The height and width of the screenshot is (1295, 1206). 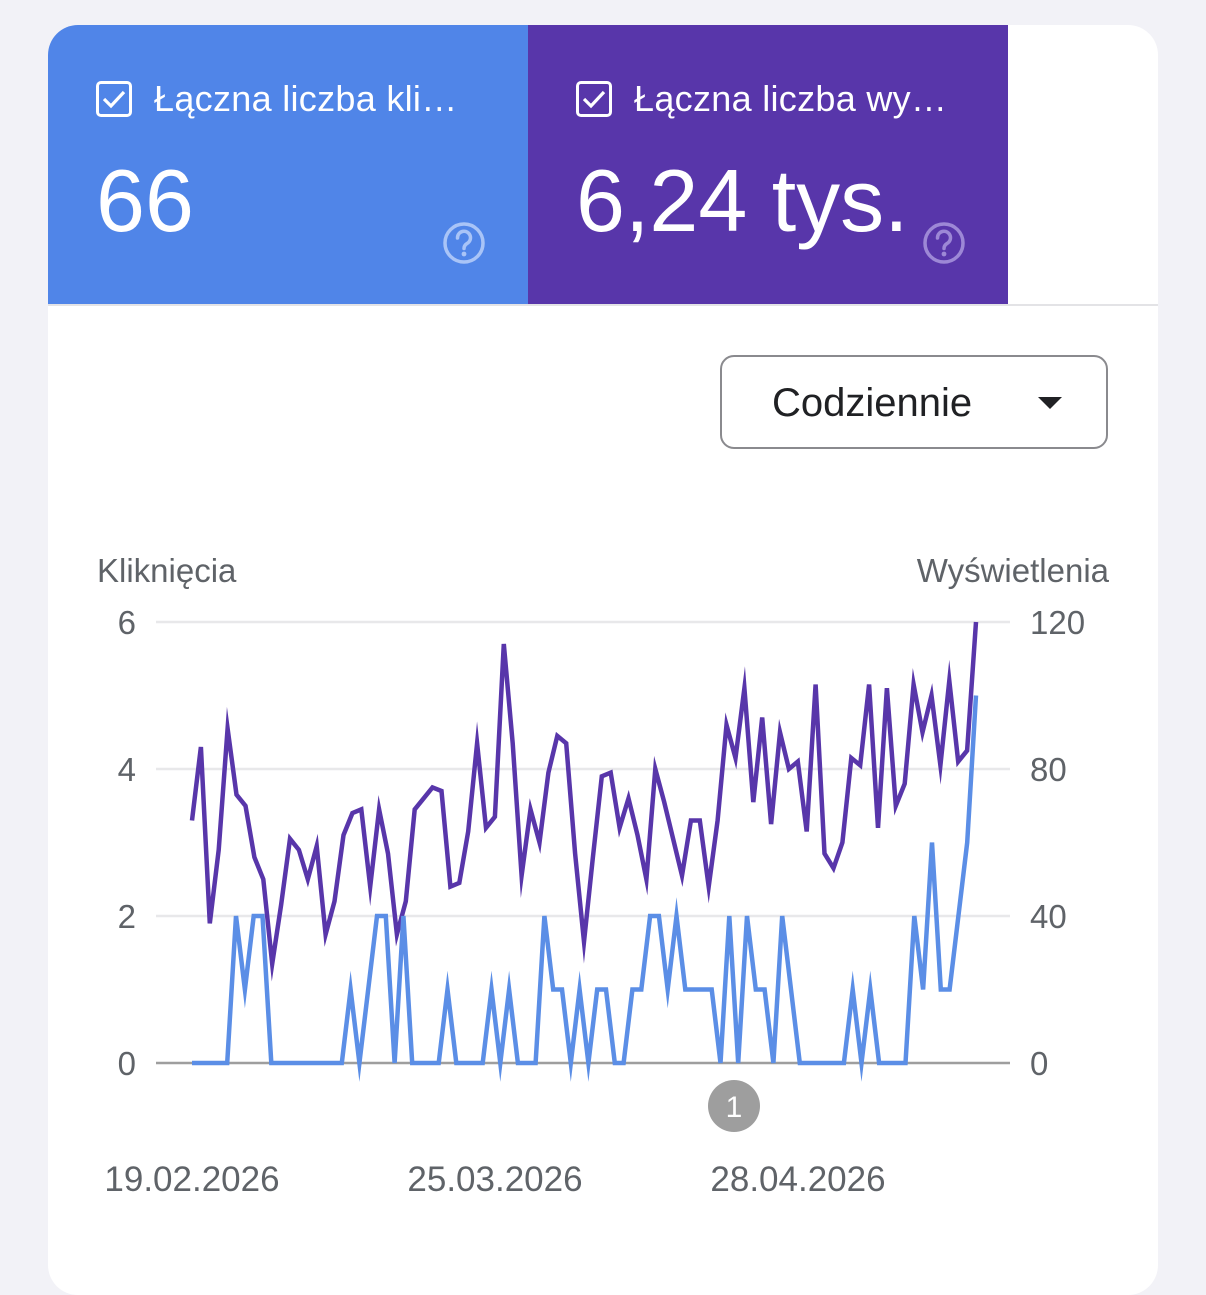 What do you see at coordinates (145, 200) in the screenshot?
I see `metric-value-clicks: 66` at bounding box center [145, 200].